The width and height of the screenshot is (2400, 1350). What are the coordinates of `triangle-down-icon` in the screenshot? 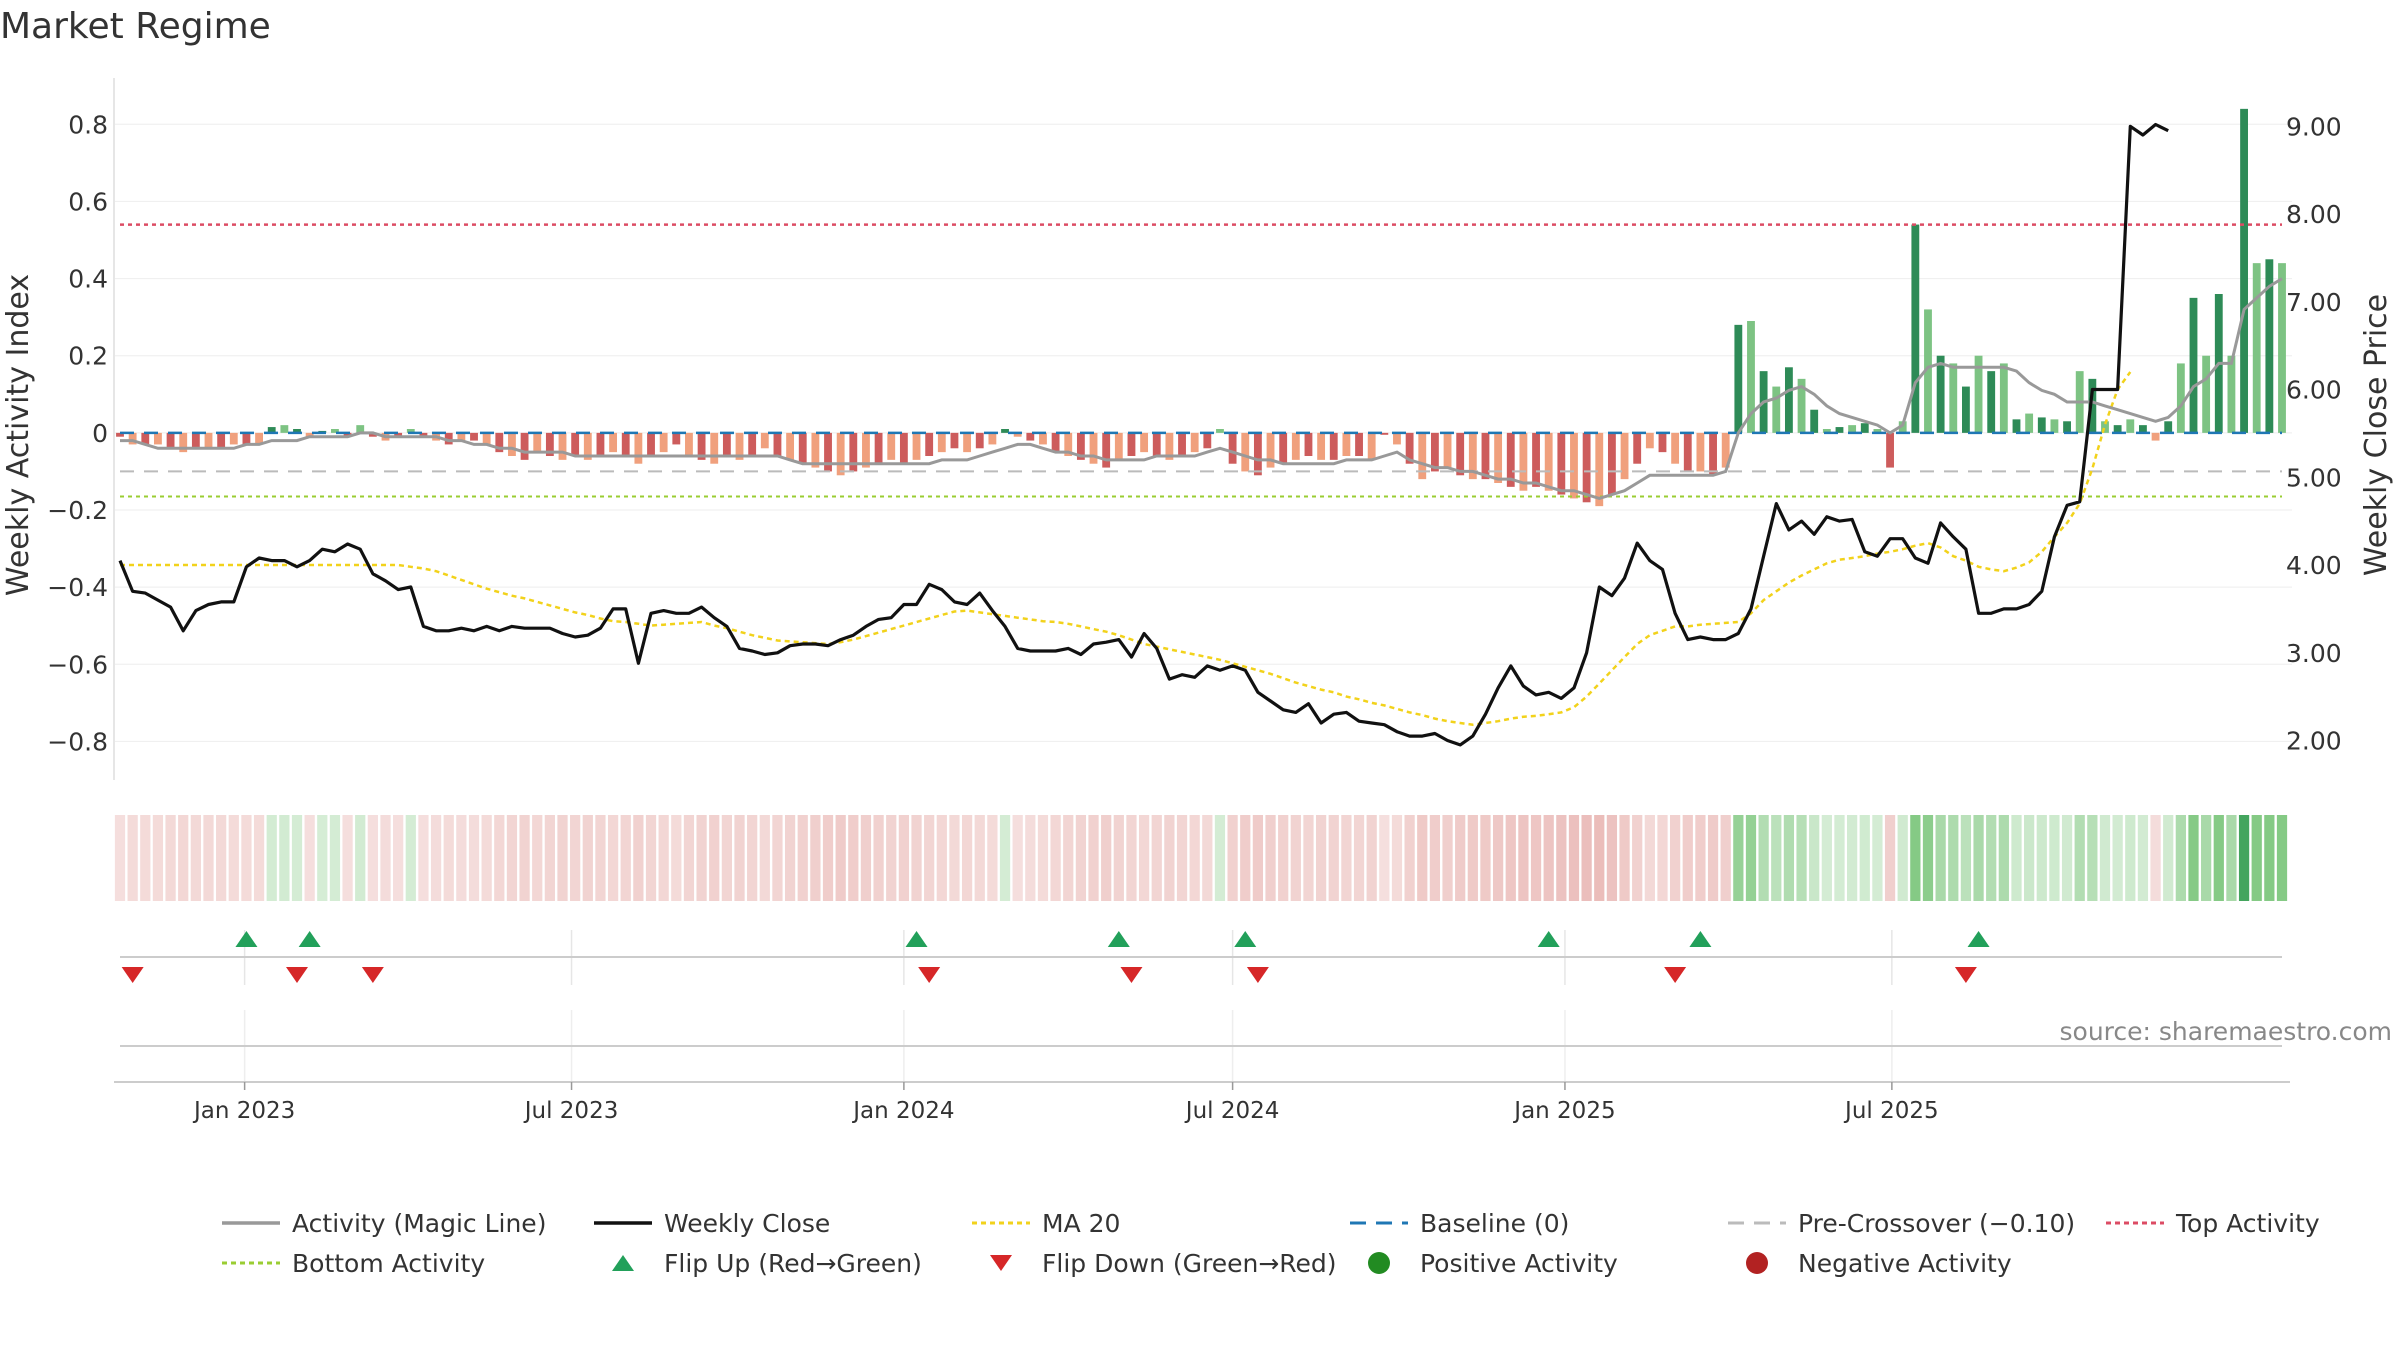 It's located at (1001, 1263).